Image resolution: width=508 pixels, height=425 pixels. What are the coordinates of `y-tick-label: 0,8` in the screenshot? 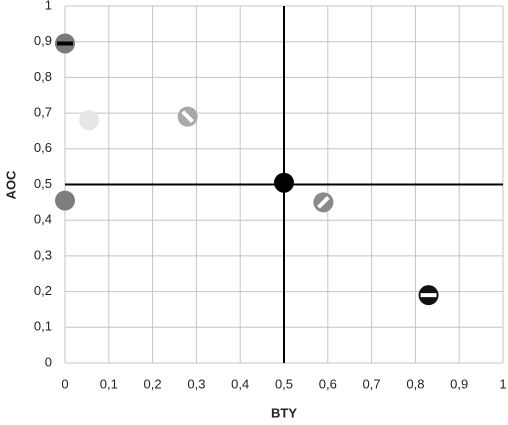 It's located at (43, 76).